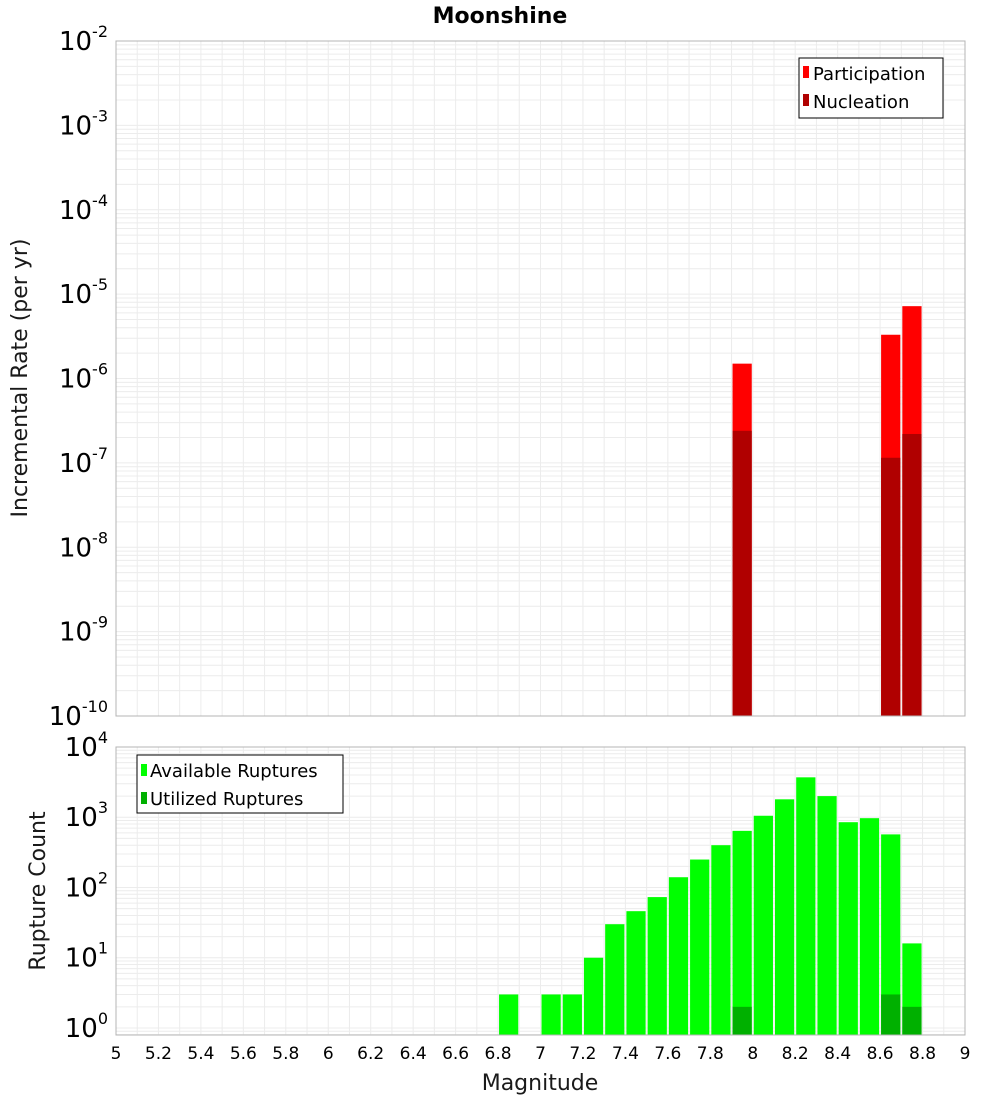  Describe the element at coordinates (234, 771) in the screenshot. I see `available-legend-label: Available Ruptures` at that location.